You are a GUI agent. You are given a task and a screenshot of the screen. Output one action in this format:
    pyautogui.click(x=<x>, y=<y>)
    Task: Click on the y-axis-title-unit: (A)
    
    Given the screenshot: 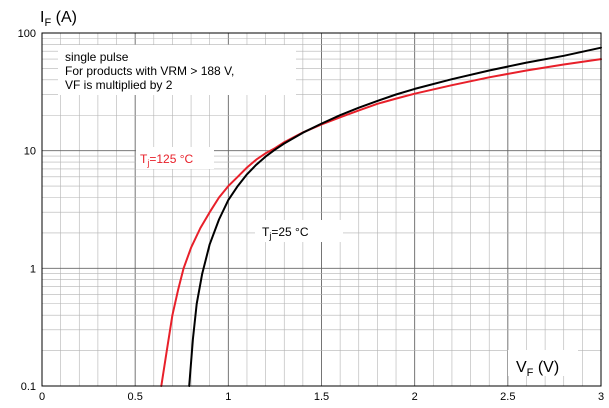 What is the action you would take?
    pyautogui.click(x=64, y=17)
    